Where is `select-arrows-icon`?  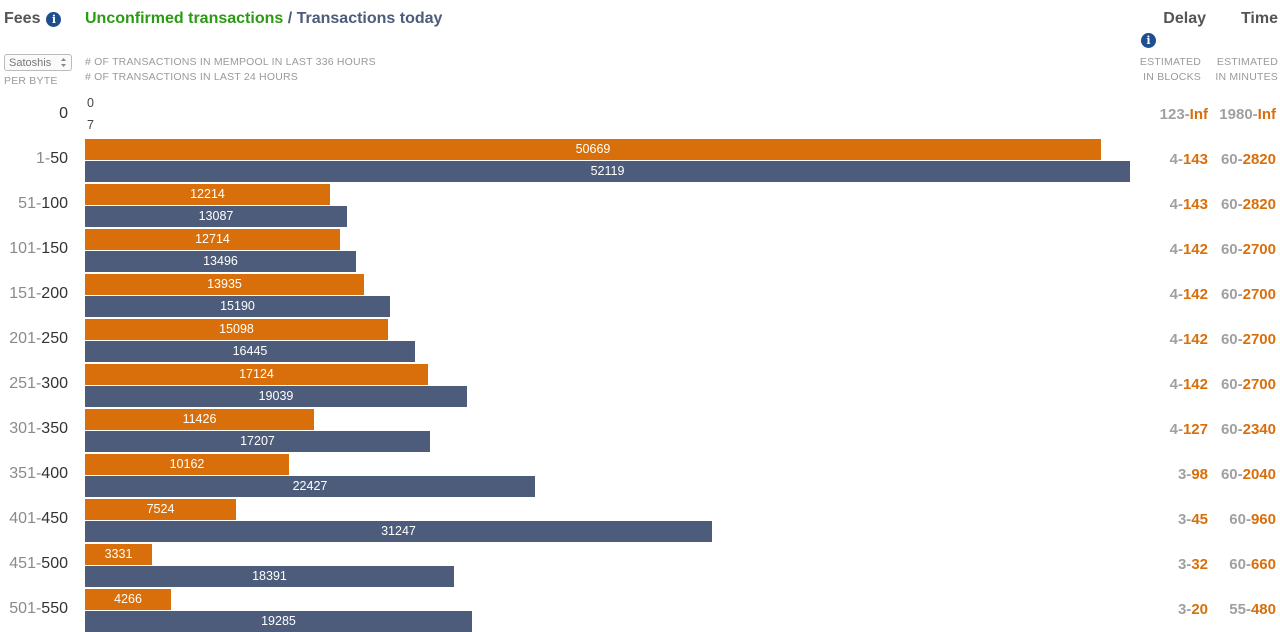 select-arrows-icon is located at coordinates (63, 62).